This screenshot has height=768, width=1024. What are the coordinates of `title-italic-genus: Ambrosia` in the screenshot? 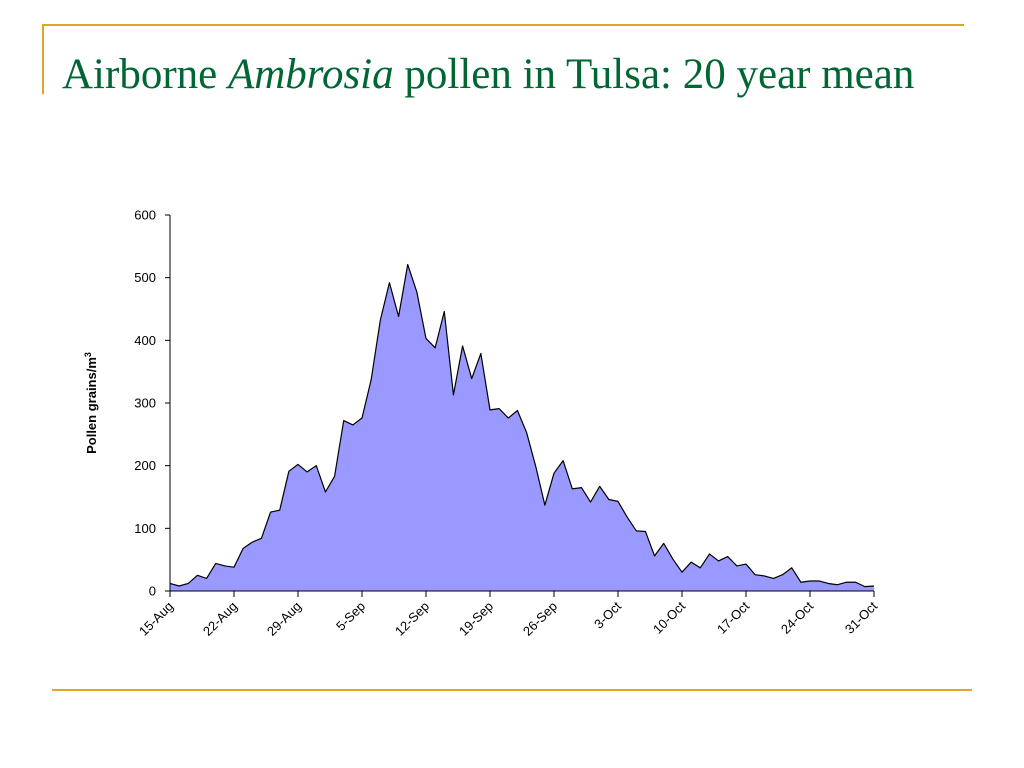 It's located at (310, 74).